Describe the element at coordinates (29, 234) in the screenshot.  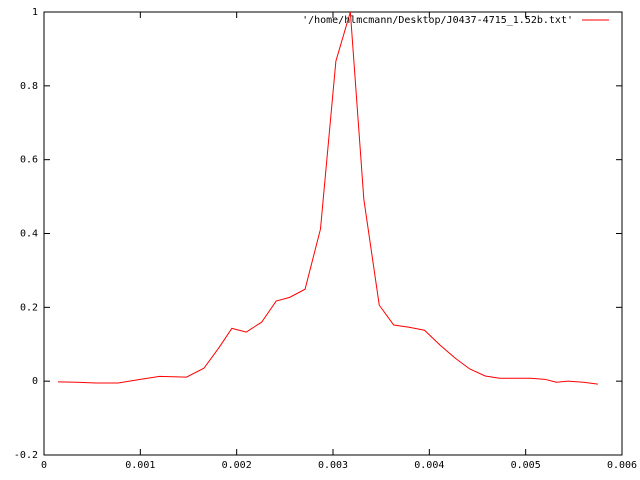
I see `y-tick-label: 0.4` at that location.